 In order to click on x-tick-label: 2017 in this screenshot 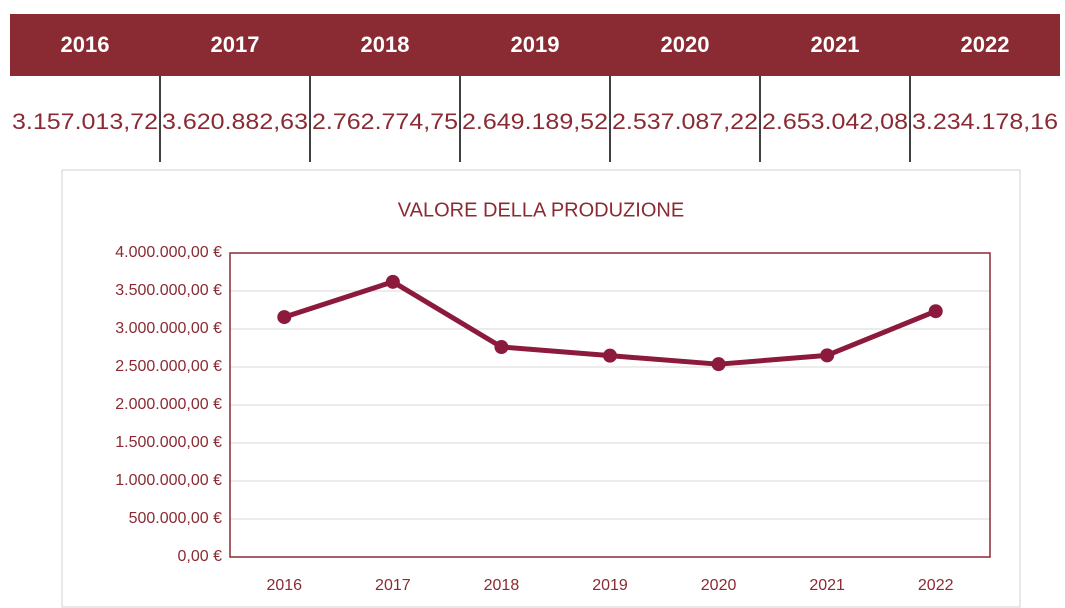, I will do `click(393, 585)`.